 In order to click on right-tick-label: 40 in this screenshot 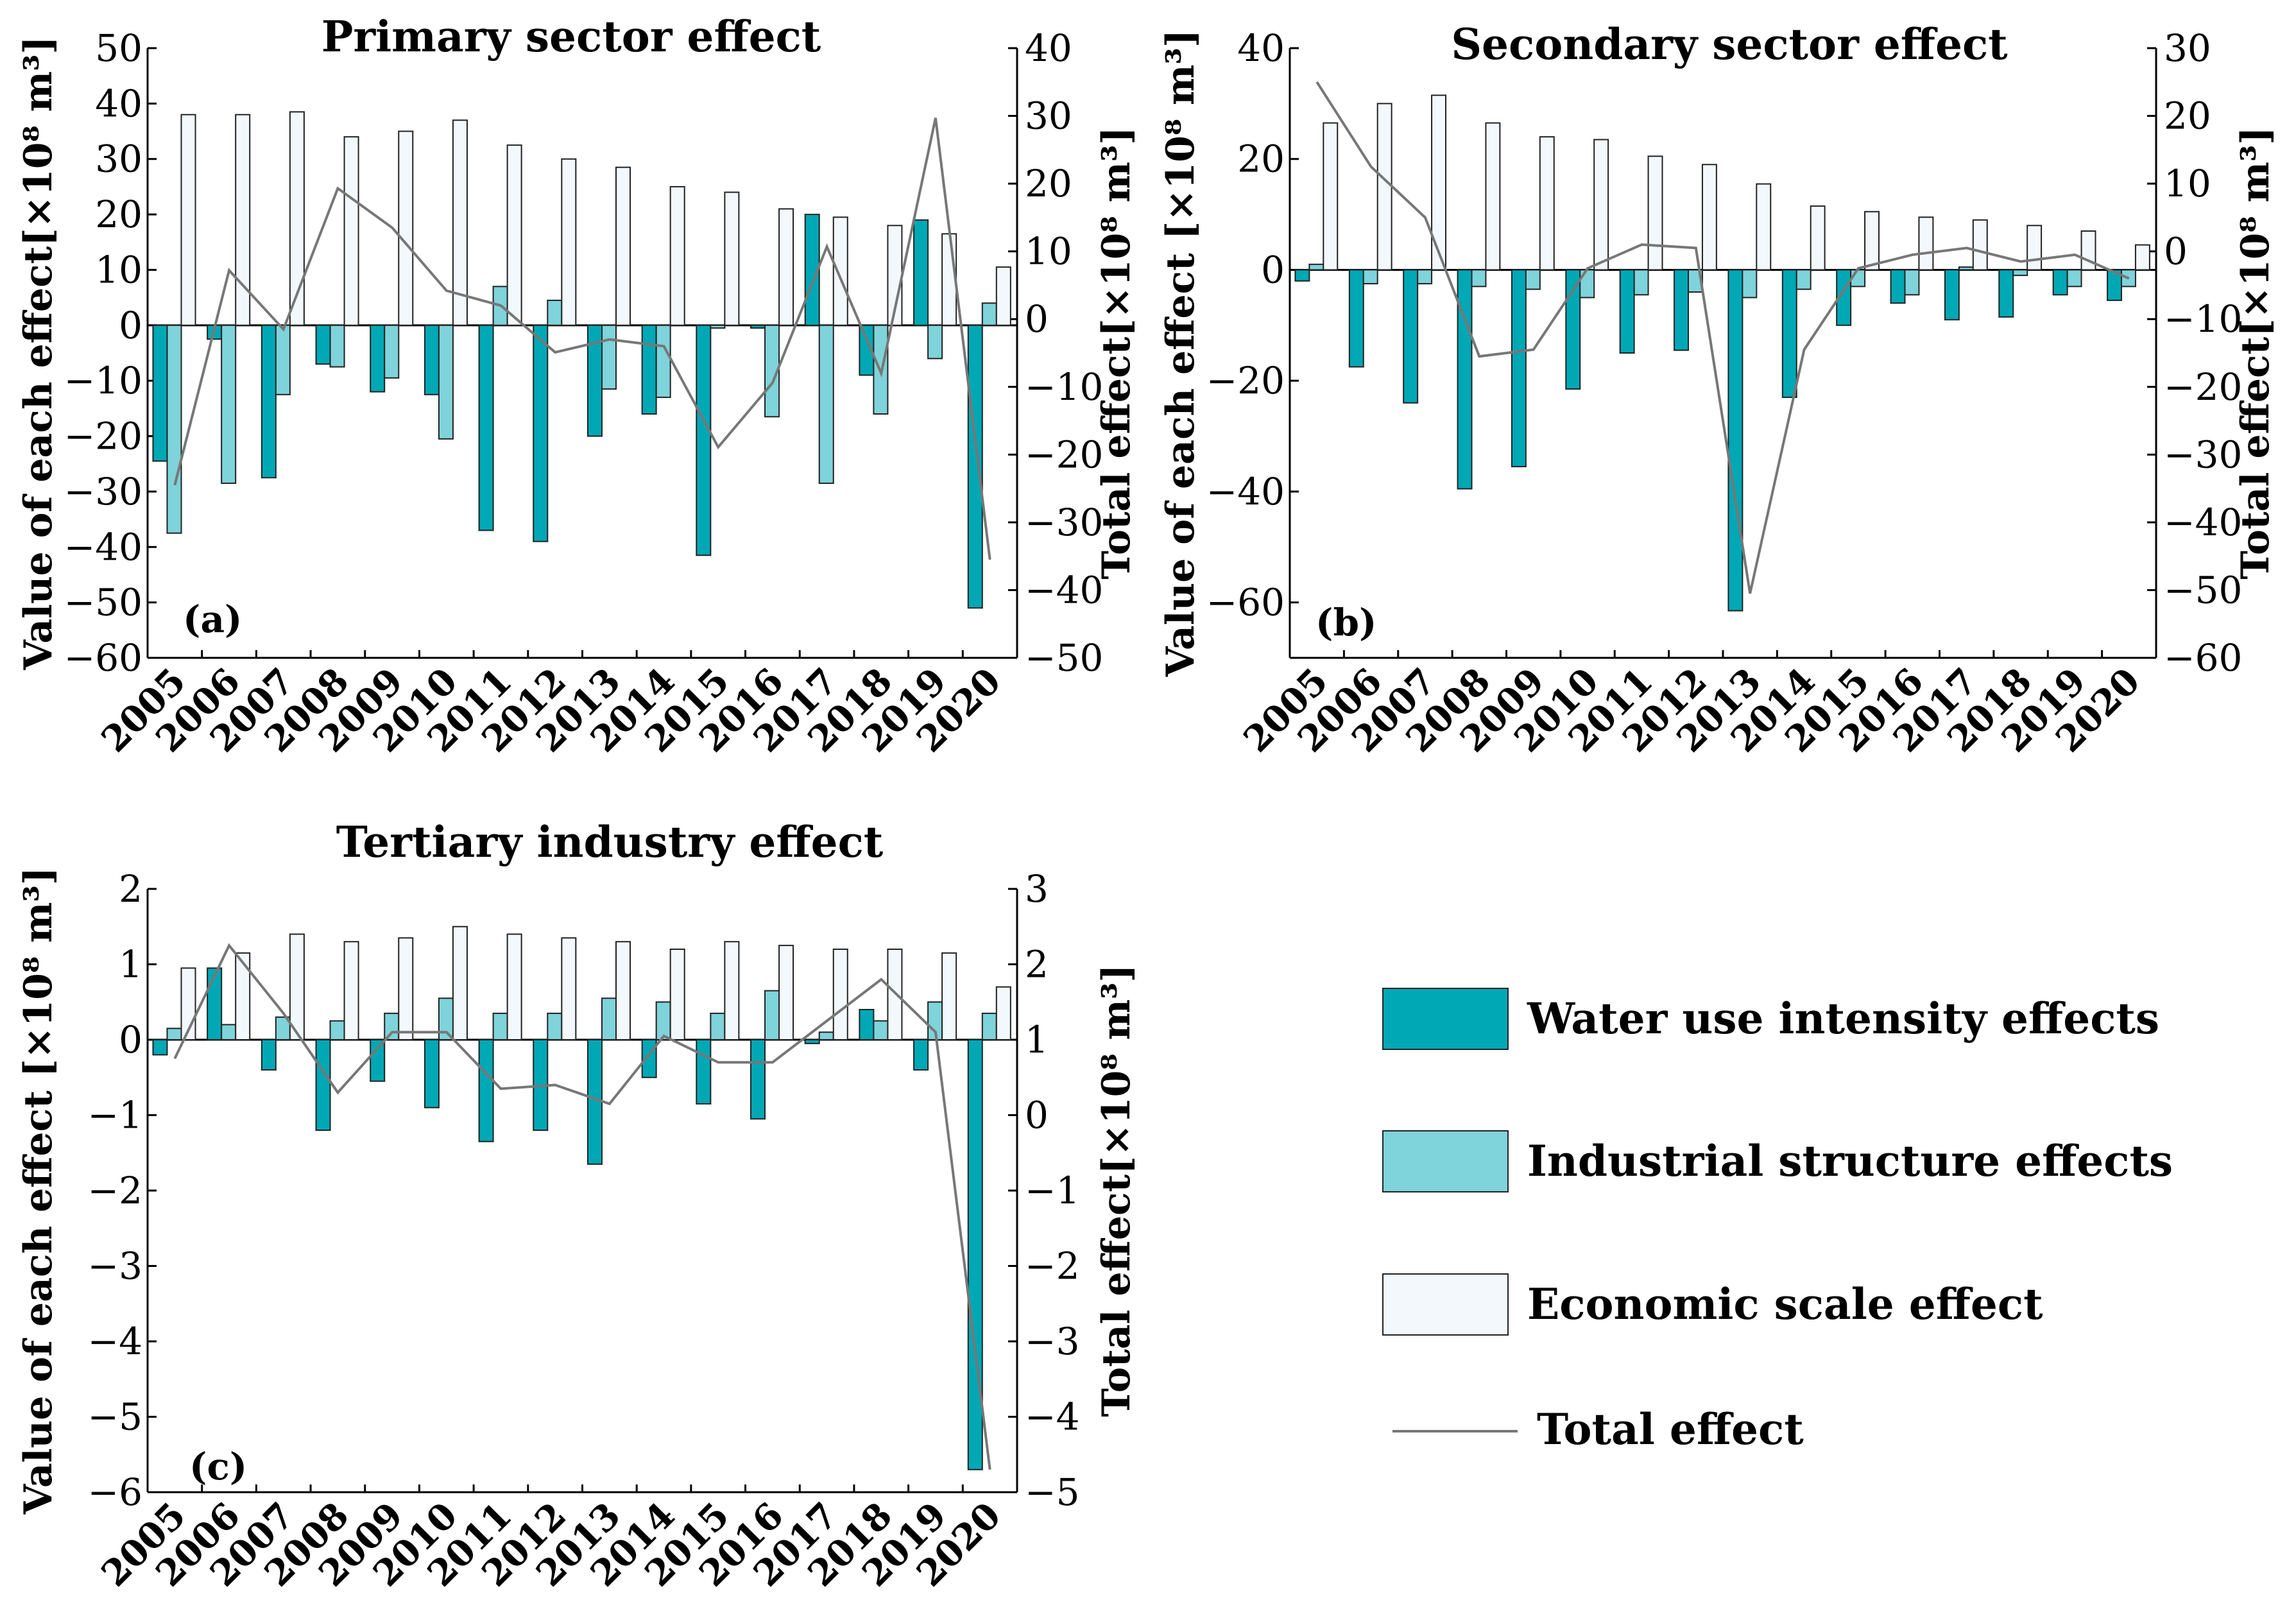, I will do `click(1048, 48)`.